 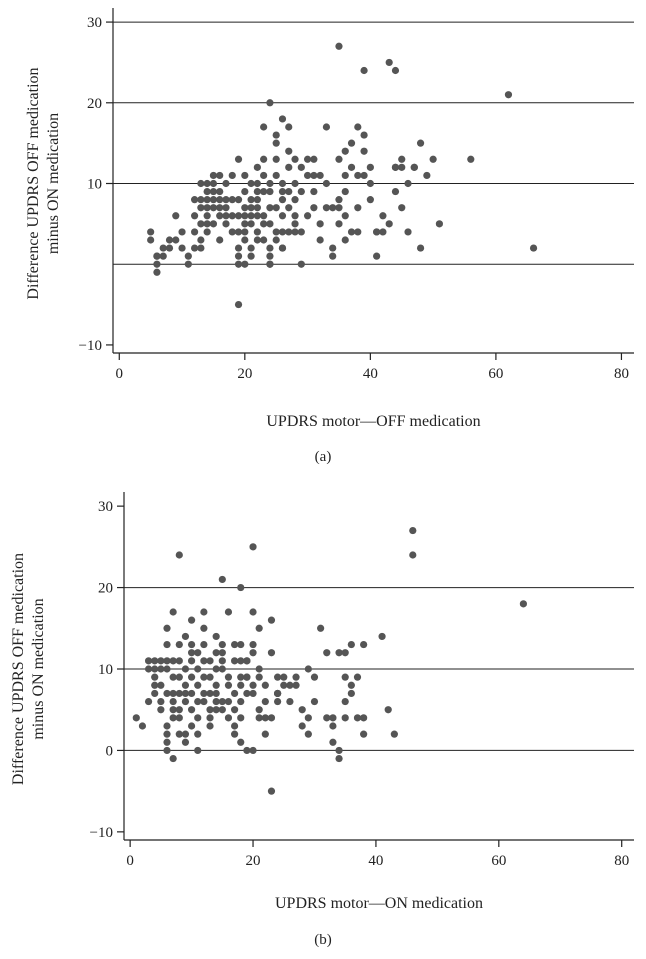 I want to click on panel-label: (b), so click(x=323, y=940).